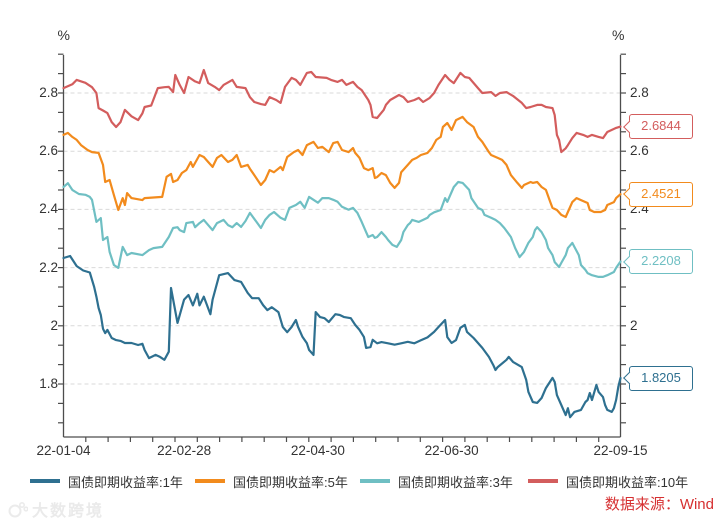 This screenshot has width=720, height=523. Describe the element at coordinates (68, 511) in the screenshot. I see `watermark-text: 大数跨境` at that location.